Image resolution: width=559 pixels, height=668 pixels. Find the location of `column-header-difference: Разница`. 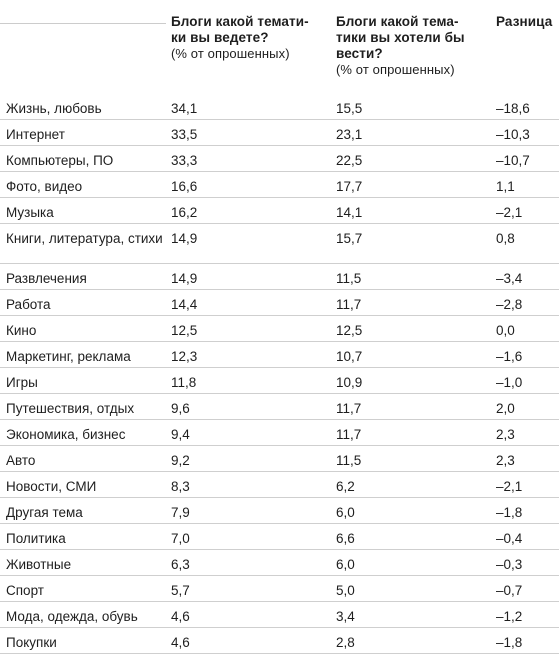

column-header-difference: Разница is located at coordinates (526, 22).